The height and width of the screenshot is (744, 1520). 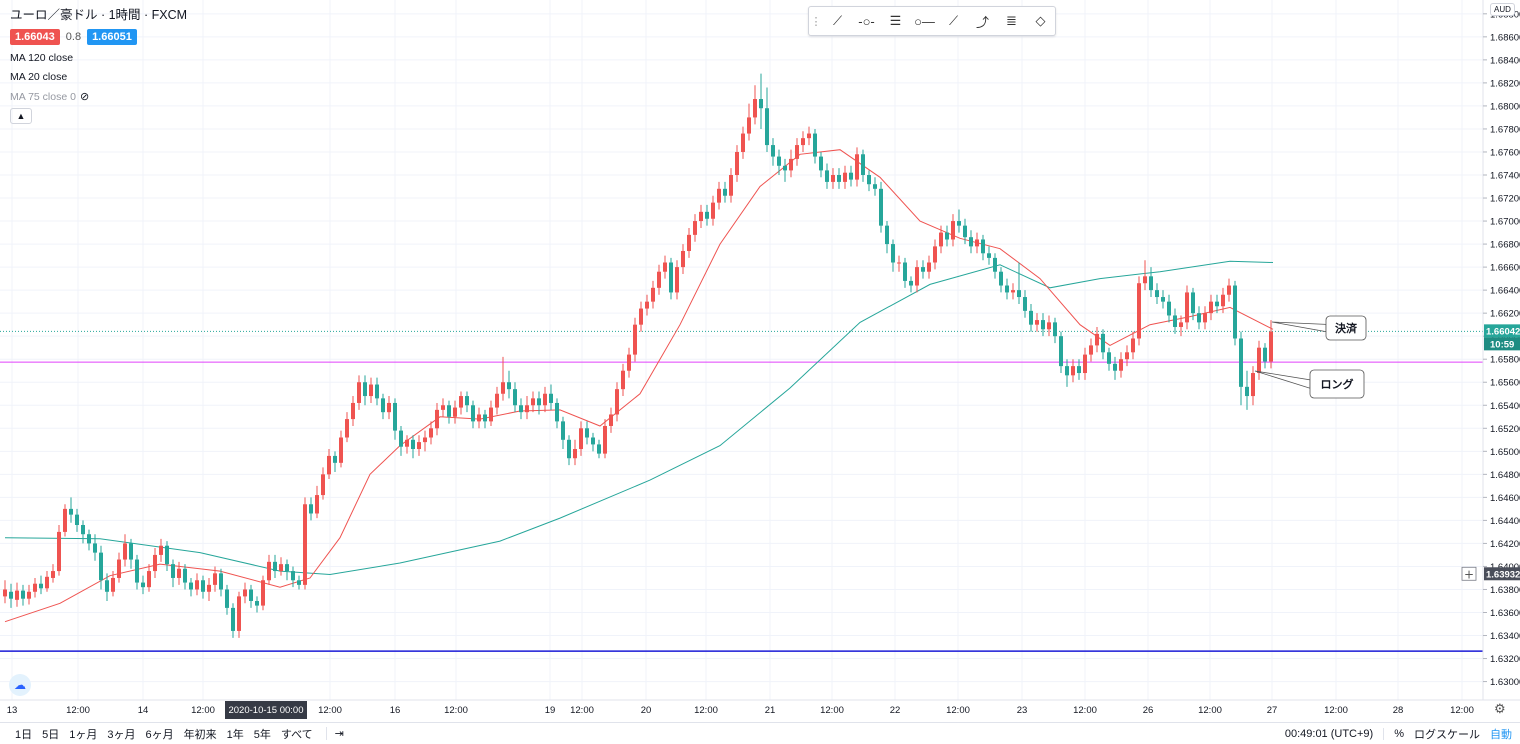 I want to click on range-button-6: 年初来, so click(x=200, y=734).